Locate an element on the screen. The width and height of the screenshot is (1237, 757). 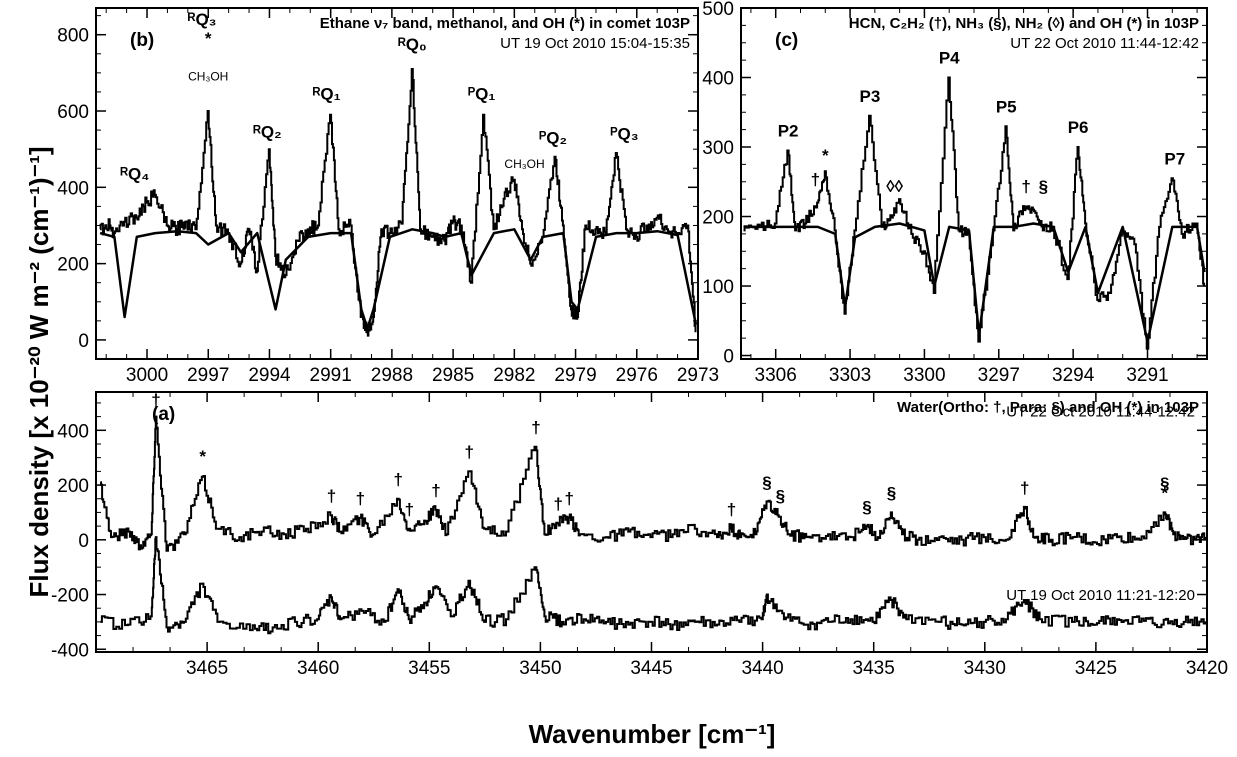
line-annotation-c: P2 is located at coordinates (788, 131).